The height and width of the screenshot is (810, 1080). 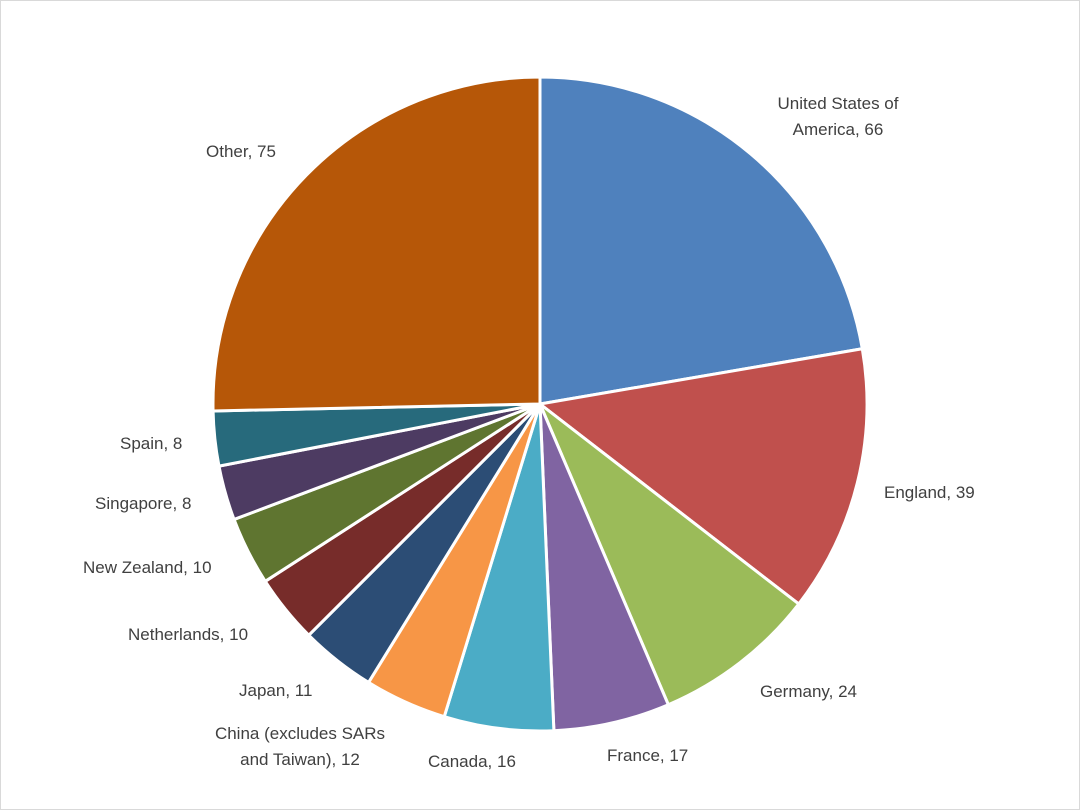 I want to click on label-england: England, 39, so click(x=929, y=492).